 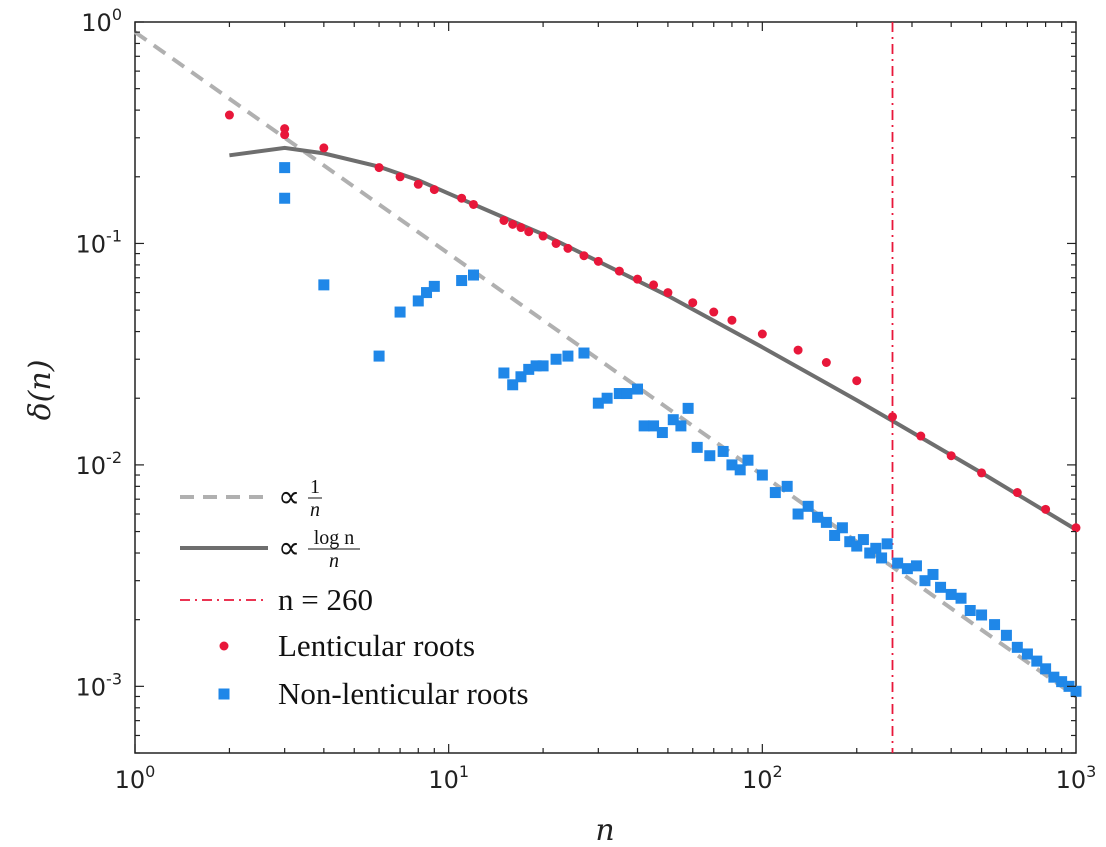 I want to click on x-axis-label: n, so click(x=604, y=830).